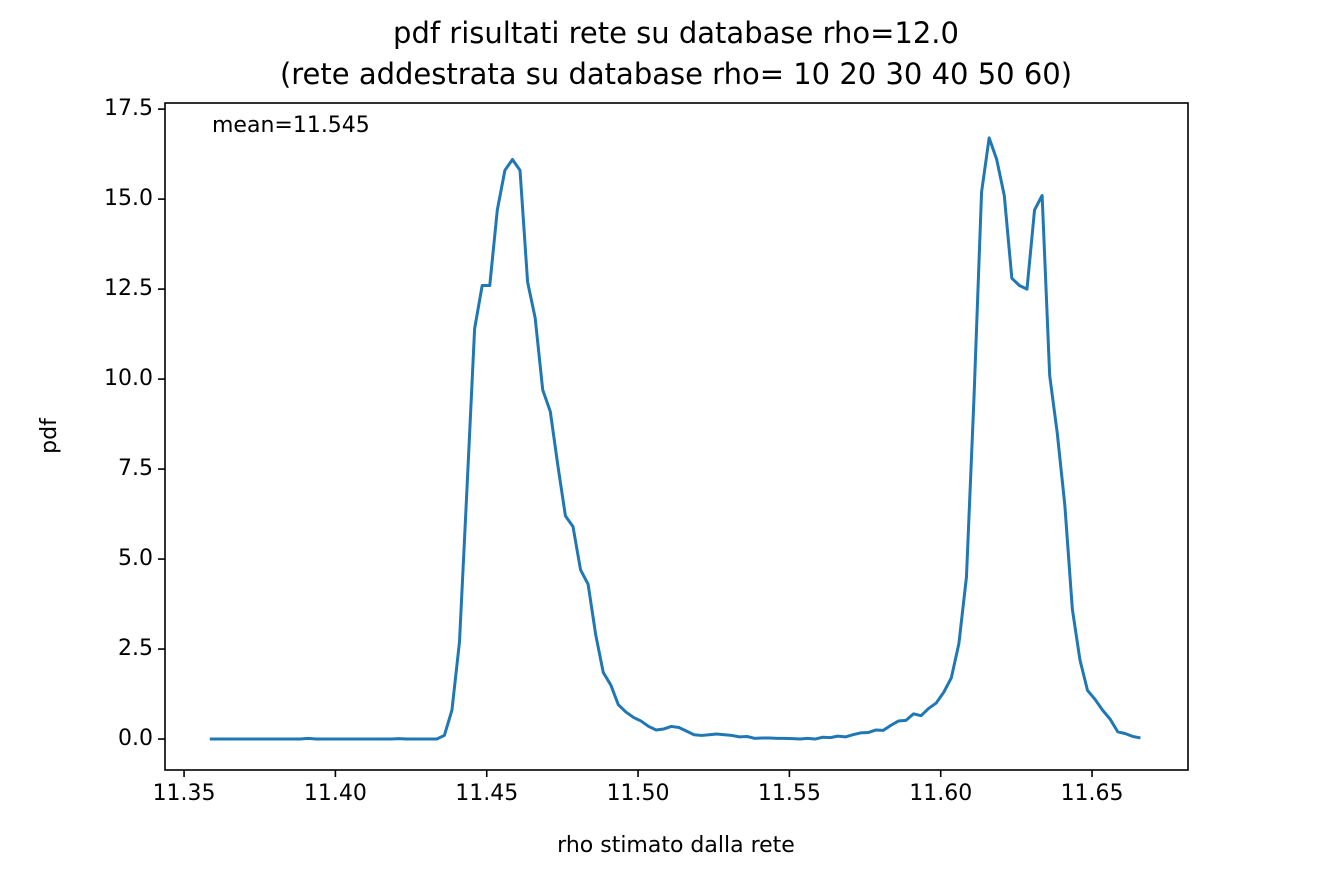 This screenshot has width=1320, height=880. I want to click on y-axis-label: pdf, so click(49, 435).